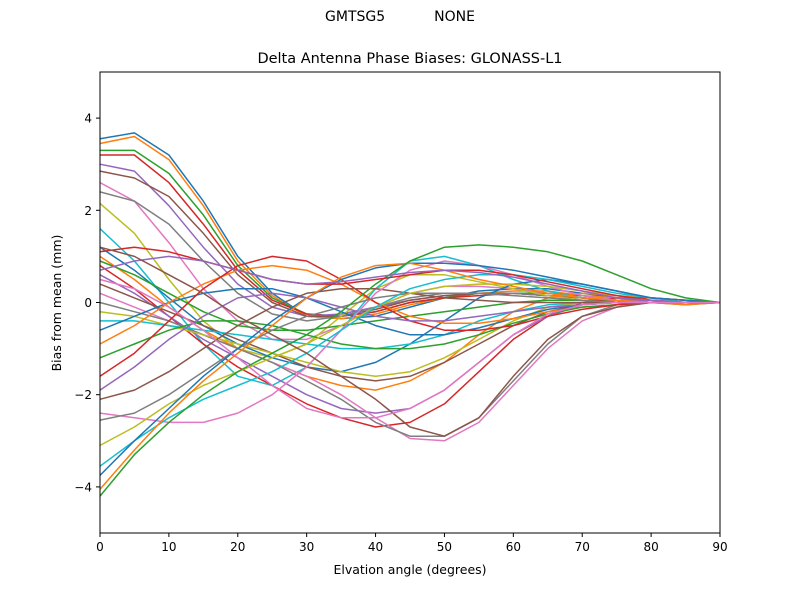 The width and height of the screenshot is (800, 600). Describe the element at coordinates (83, 395) in the screenshot. I see `y-tick-label: −2` at that location.